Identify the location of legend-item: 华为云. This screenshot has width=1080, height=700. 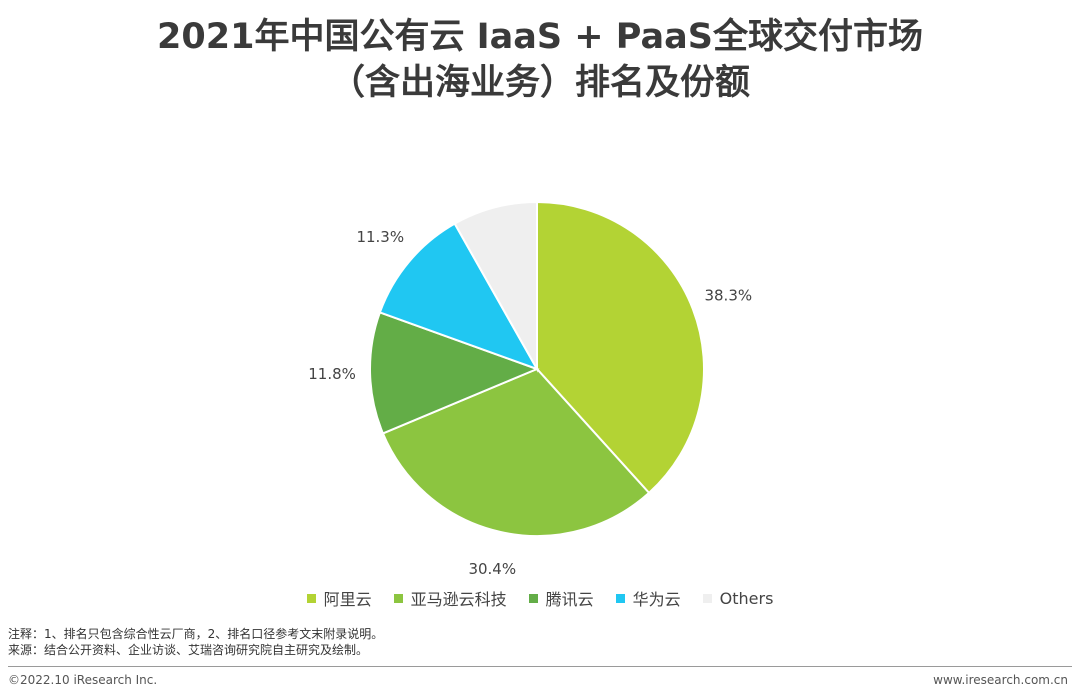
(648, 598).